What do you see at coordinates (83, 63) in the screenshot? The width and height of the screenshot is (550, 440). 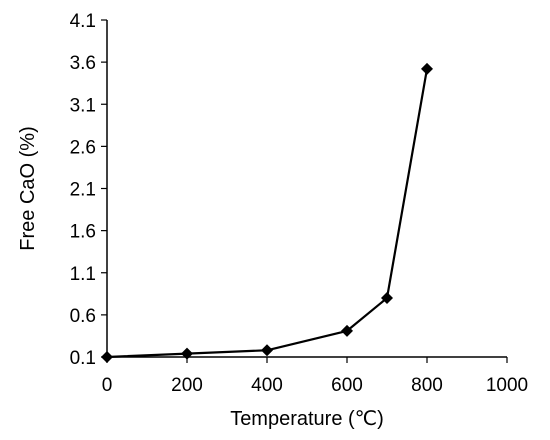 I see `y-tick-label: 3.6` at bounding box center [83, 63].